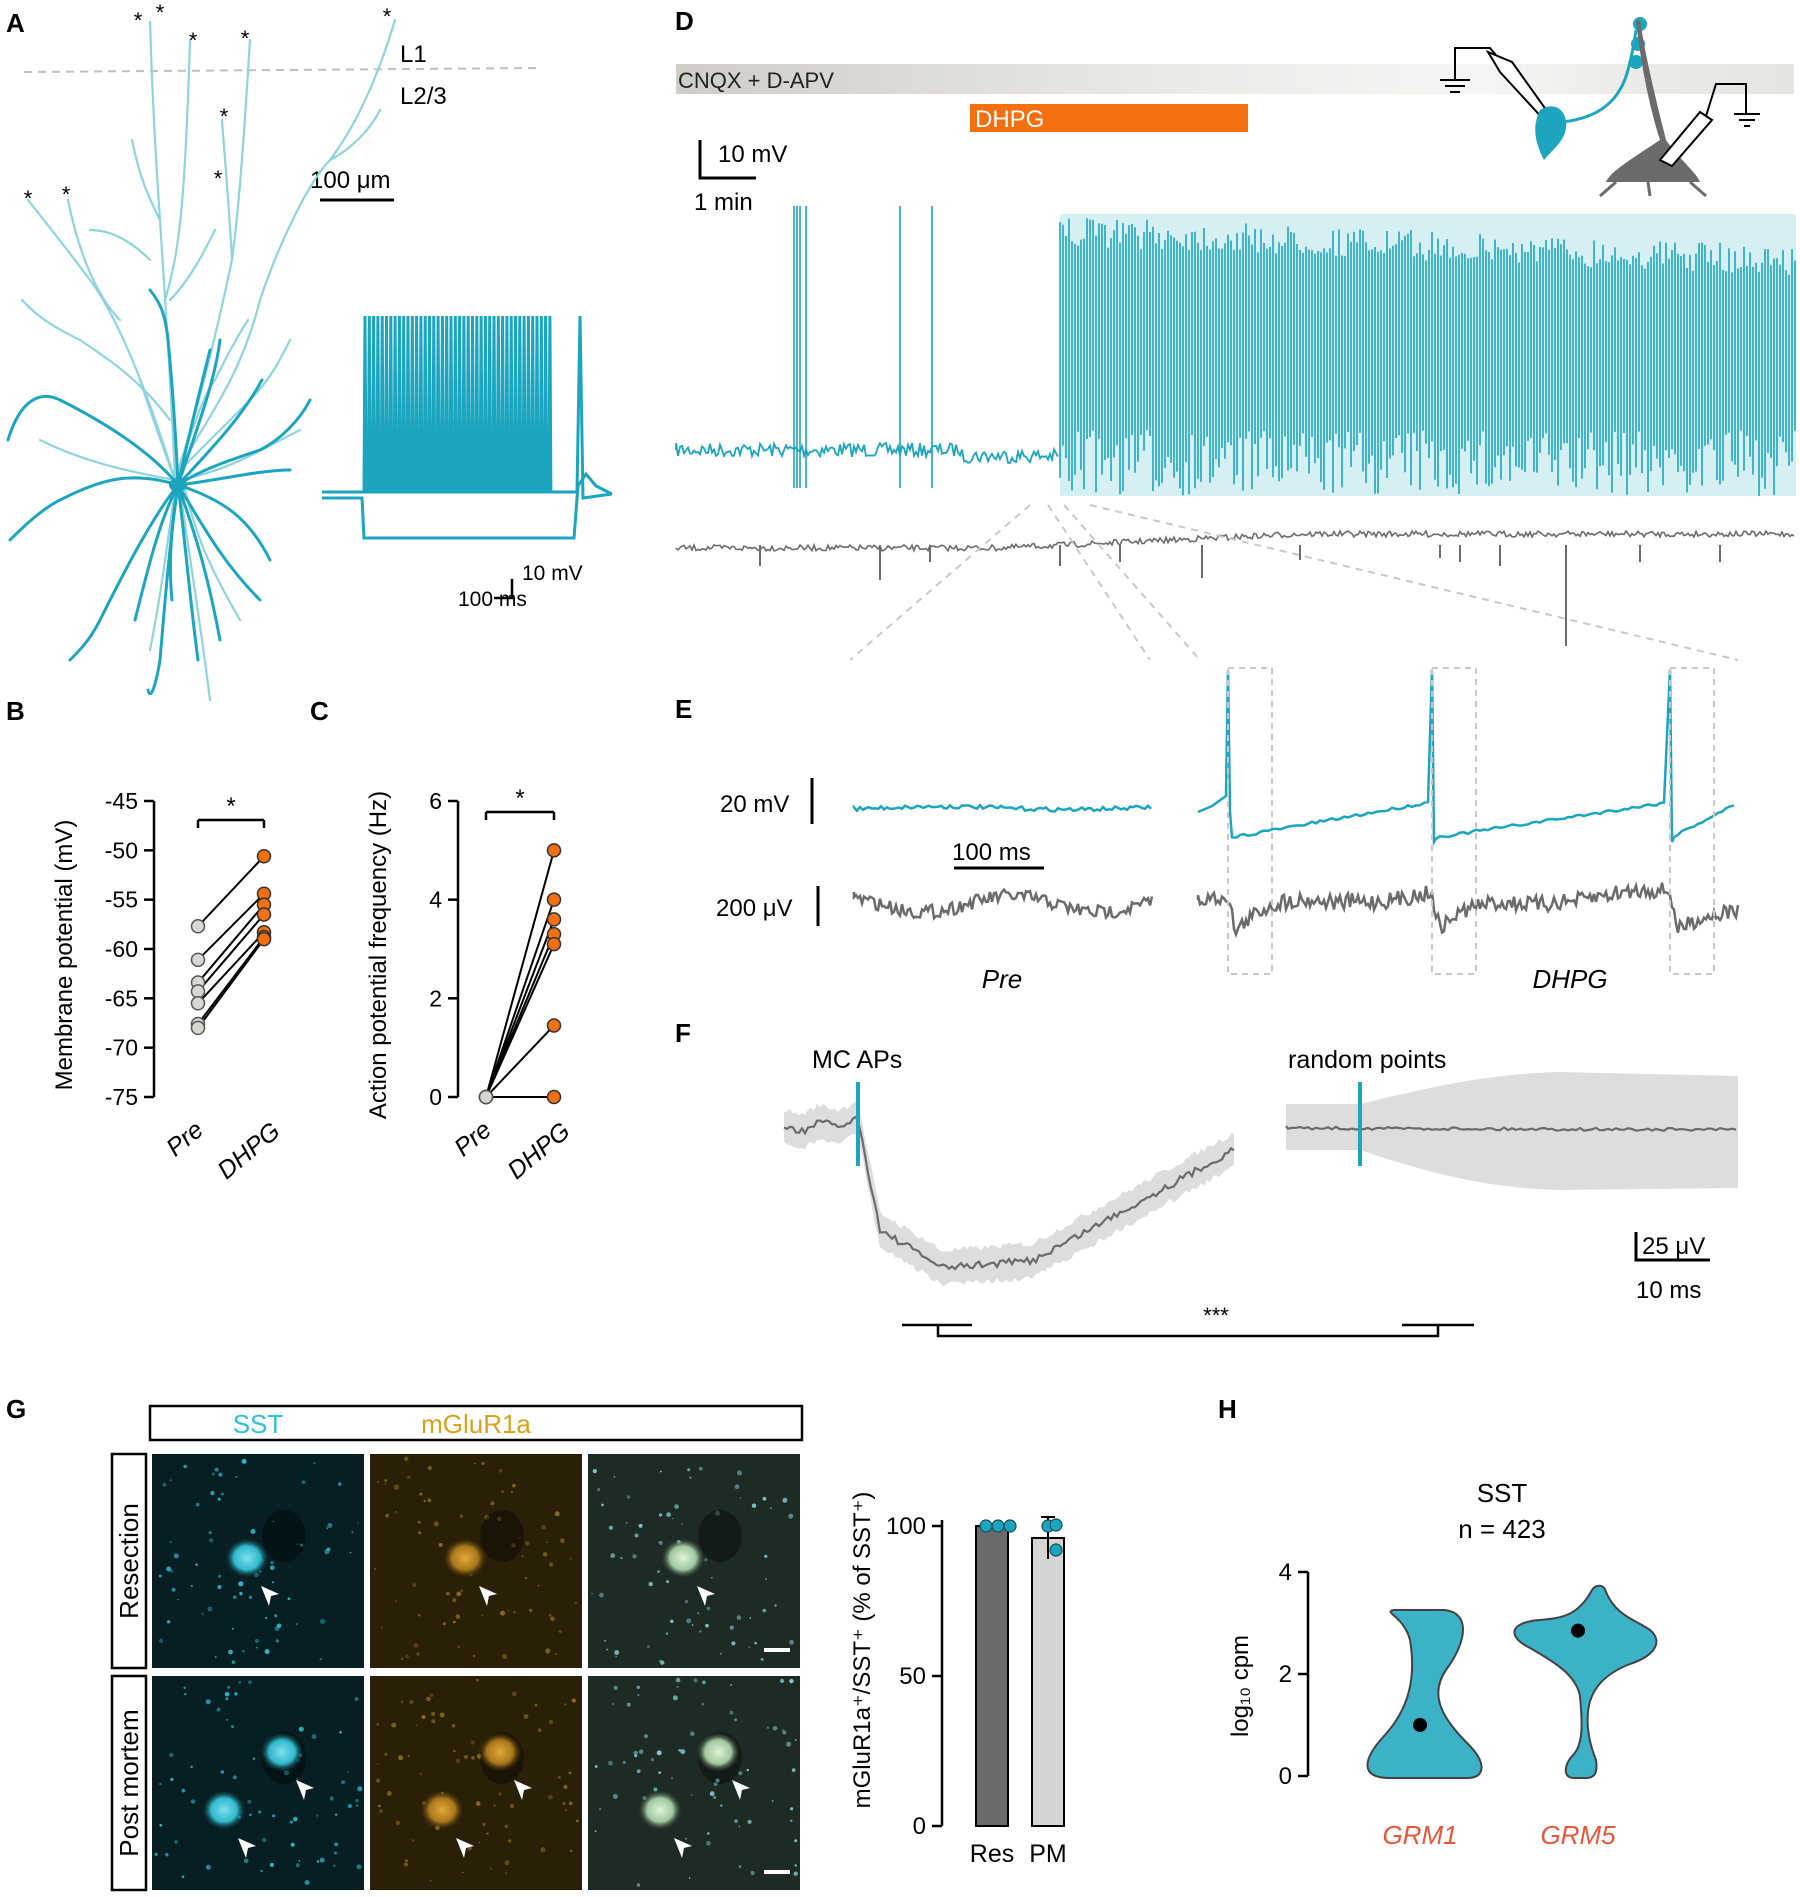 This screenshot has height=1897, width=1800. Describe the element at coordinates (435, 1097) in the screenshot. I see `y-tick-label: 0` at that location.